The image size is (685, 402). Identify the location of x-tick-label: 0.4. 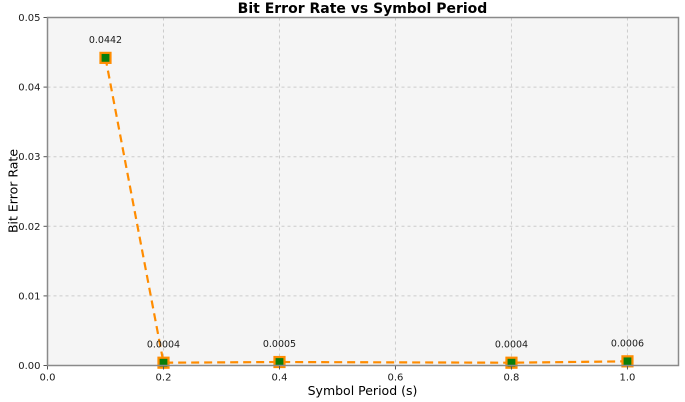
(280, 378).